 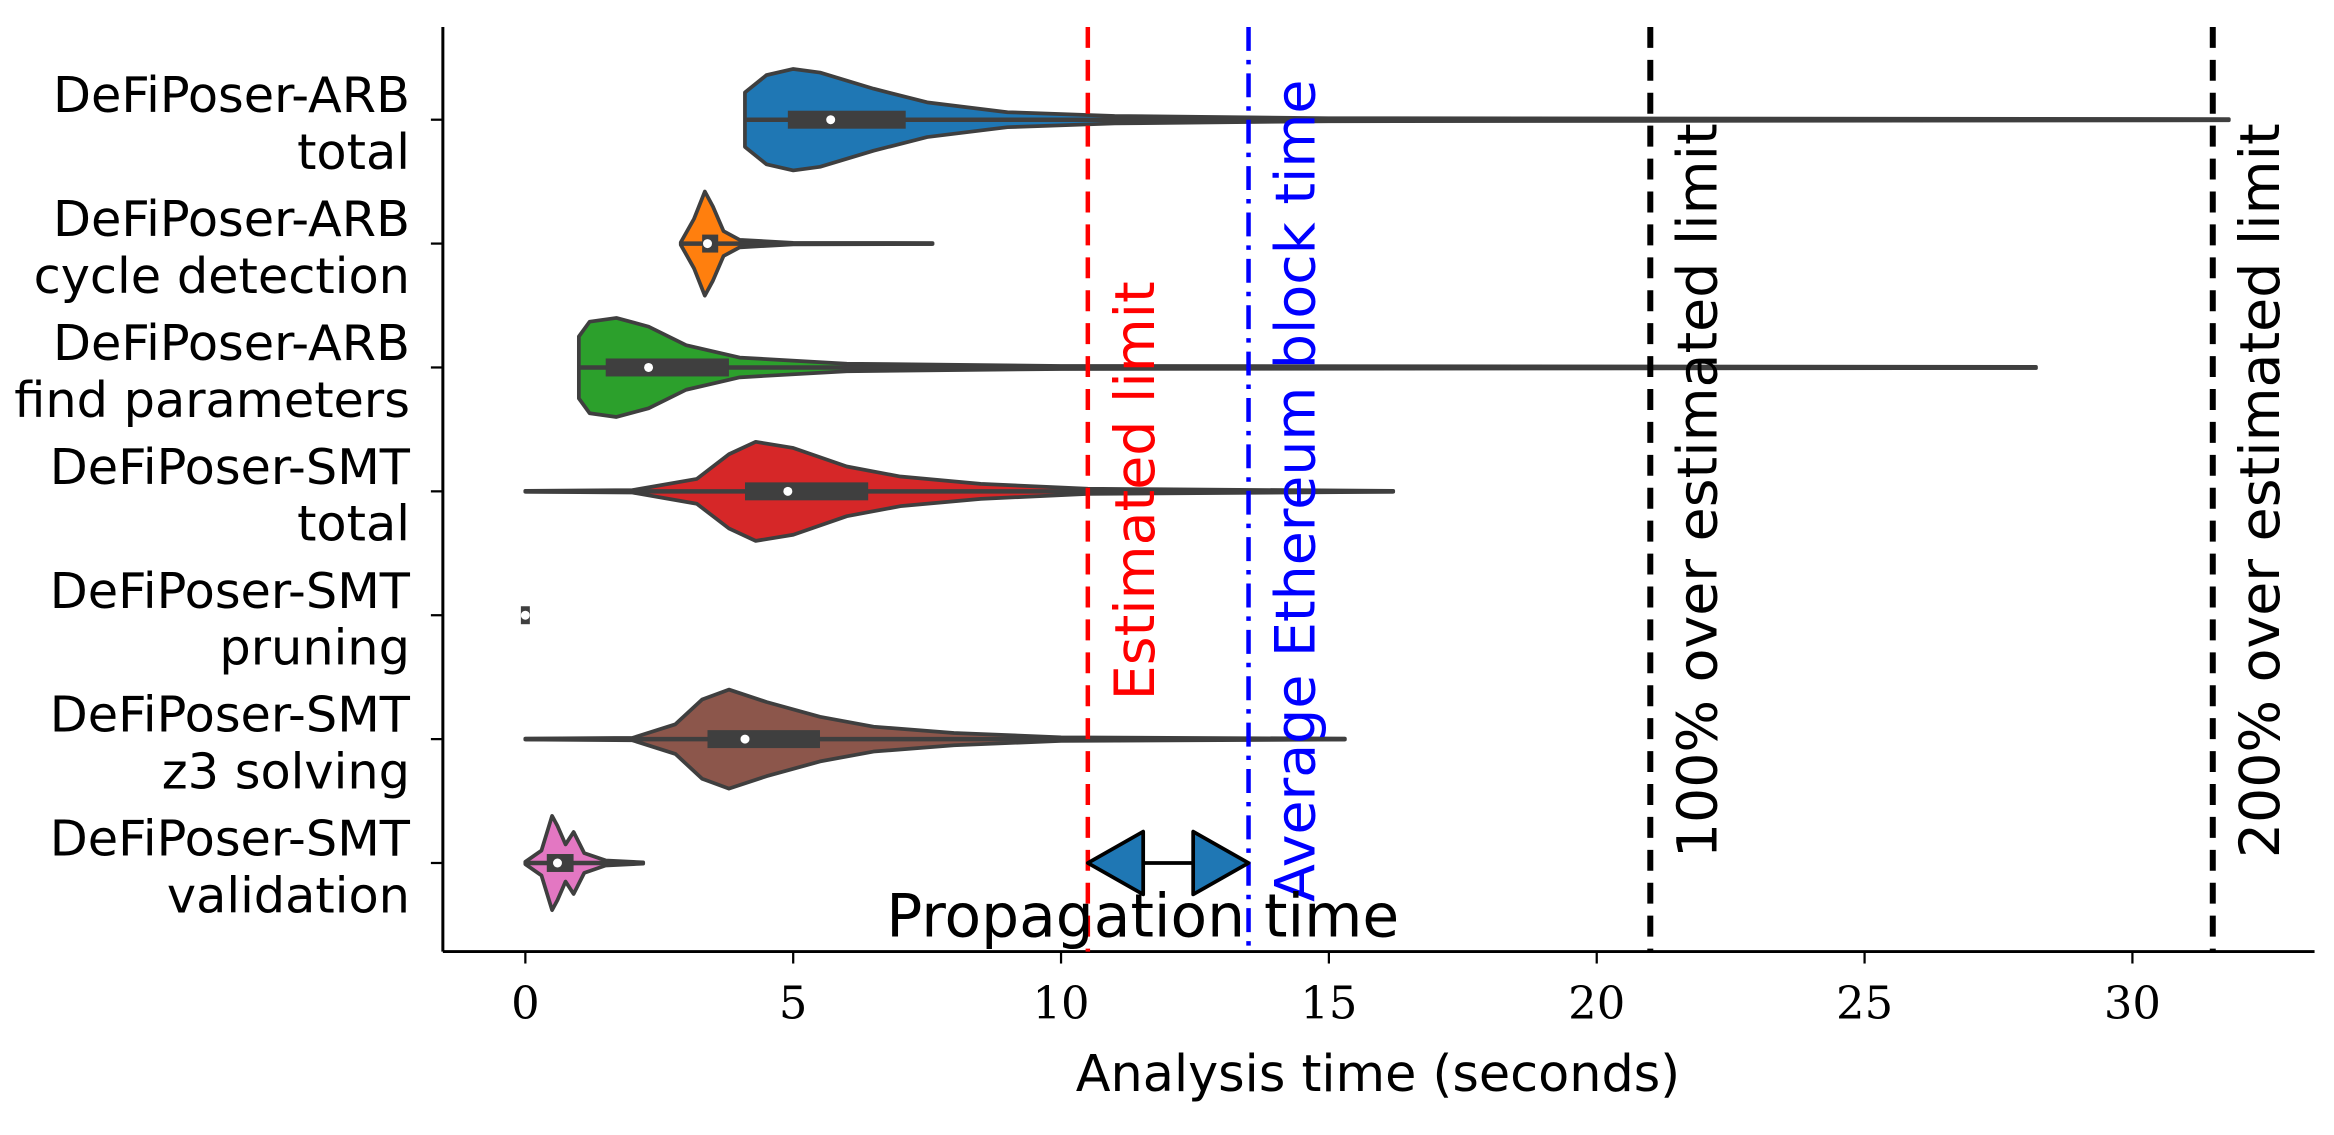 What do you see at coordinates (1596, 1002) in the screenshot?
I see `x-tick-label: 20` at bounding box center [1596, 1002].